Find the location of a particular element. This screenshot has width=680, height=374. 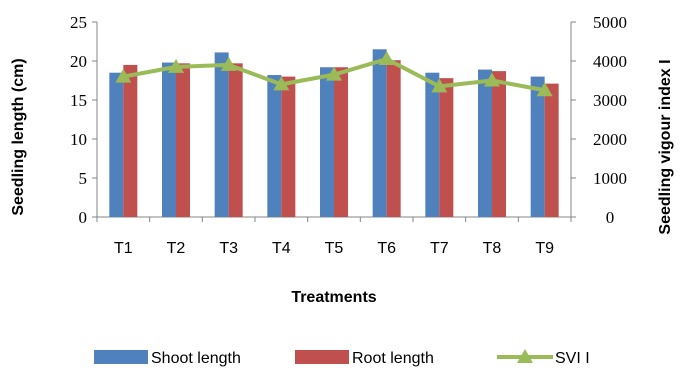

legend-swatch-shoot-length is located at coordinates (121, 357).